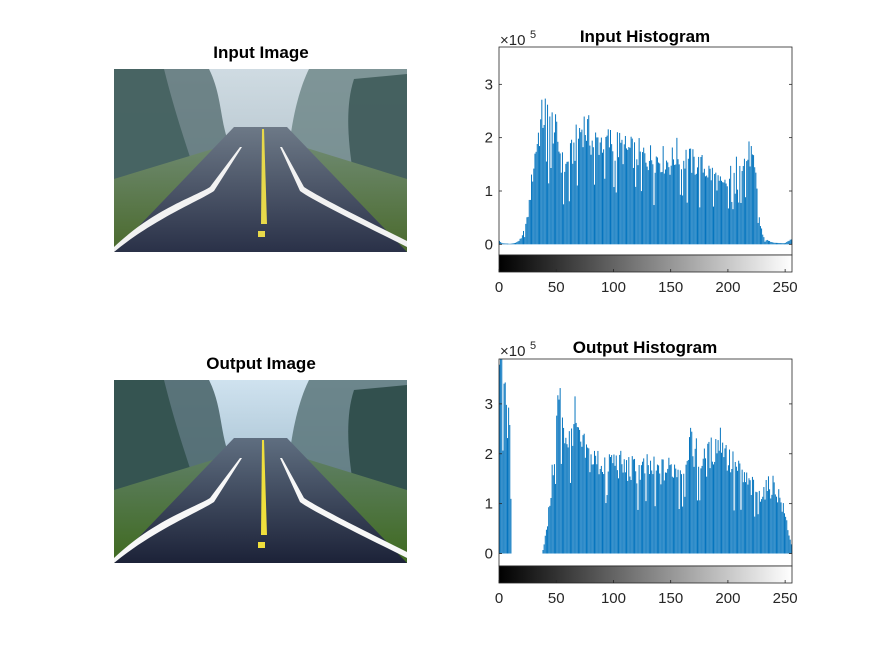 The height and width of the screenshot is (656, 875). What do you see at coordinates (645, 347) in the screenshot?
I see `hist2-title: Output Histogram` at bounding box center [645, 347].